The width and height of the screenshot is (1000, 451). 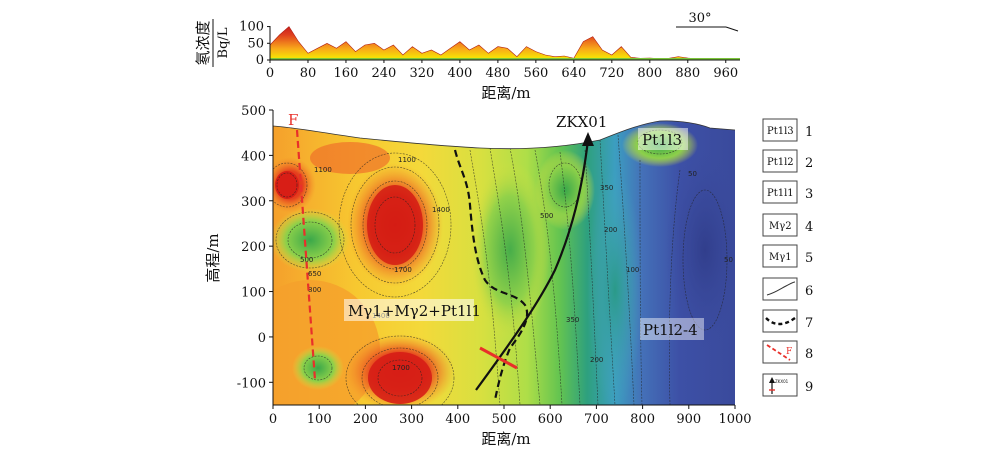 What do you see at coordinates (287, 185) in the screenshot?
I see `hot-core-left` at bounding box center [287, 185].